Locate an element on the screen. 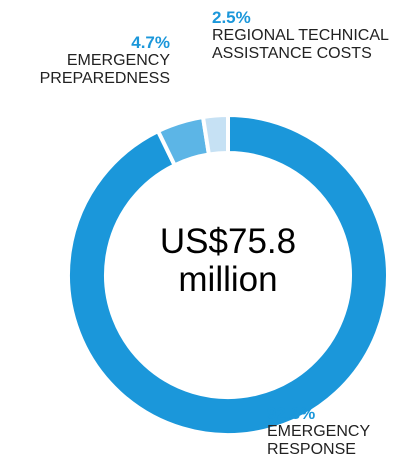  slice-label: 92.8% EMERGENCY RESPONSE is located at coordinates (337, 431).